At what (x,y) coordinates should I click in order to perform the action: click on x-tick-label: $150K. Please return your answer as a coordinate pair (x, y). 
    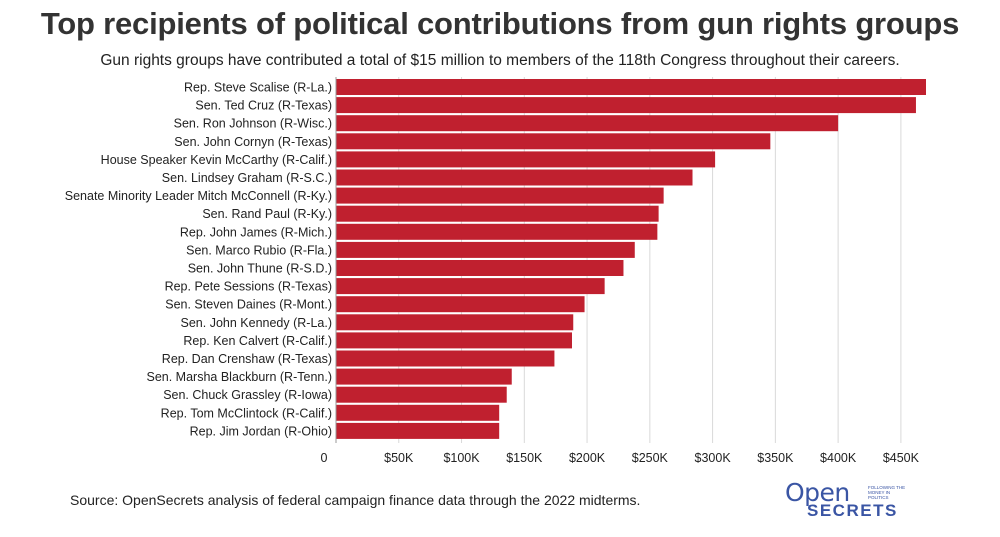
    Looking at the image, I should click on (524, 458).